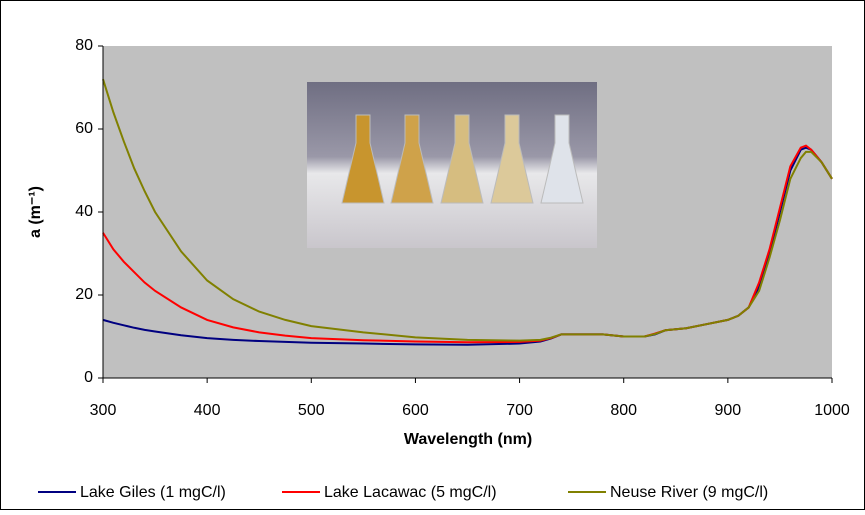  Describe the element at coordinates (153, 492) in the screenshot. I see `legend-label: Lake Giles (1 mgC/l)` at that location.